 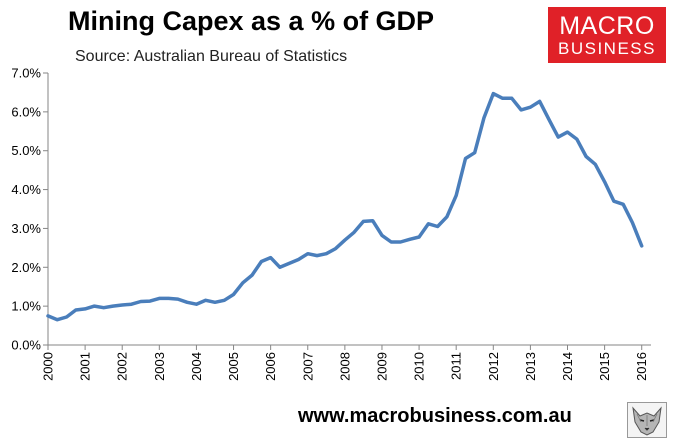 What do you see at coordinates (270, 366) in the screenshot?
I see `x-tick-label: 2006` at bounding box center [270, 366].